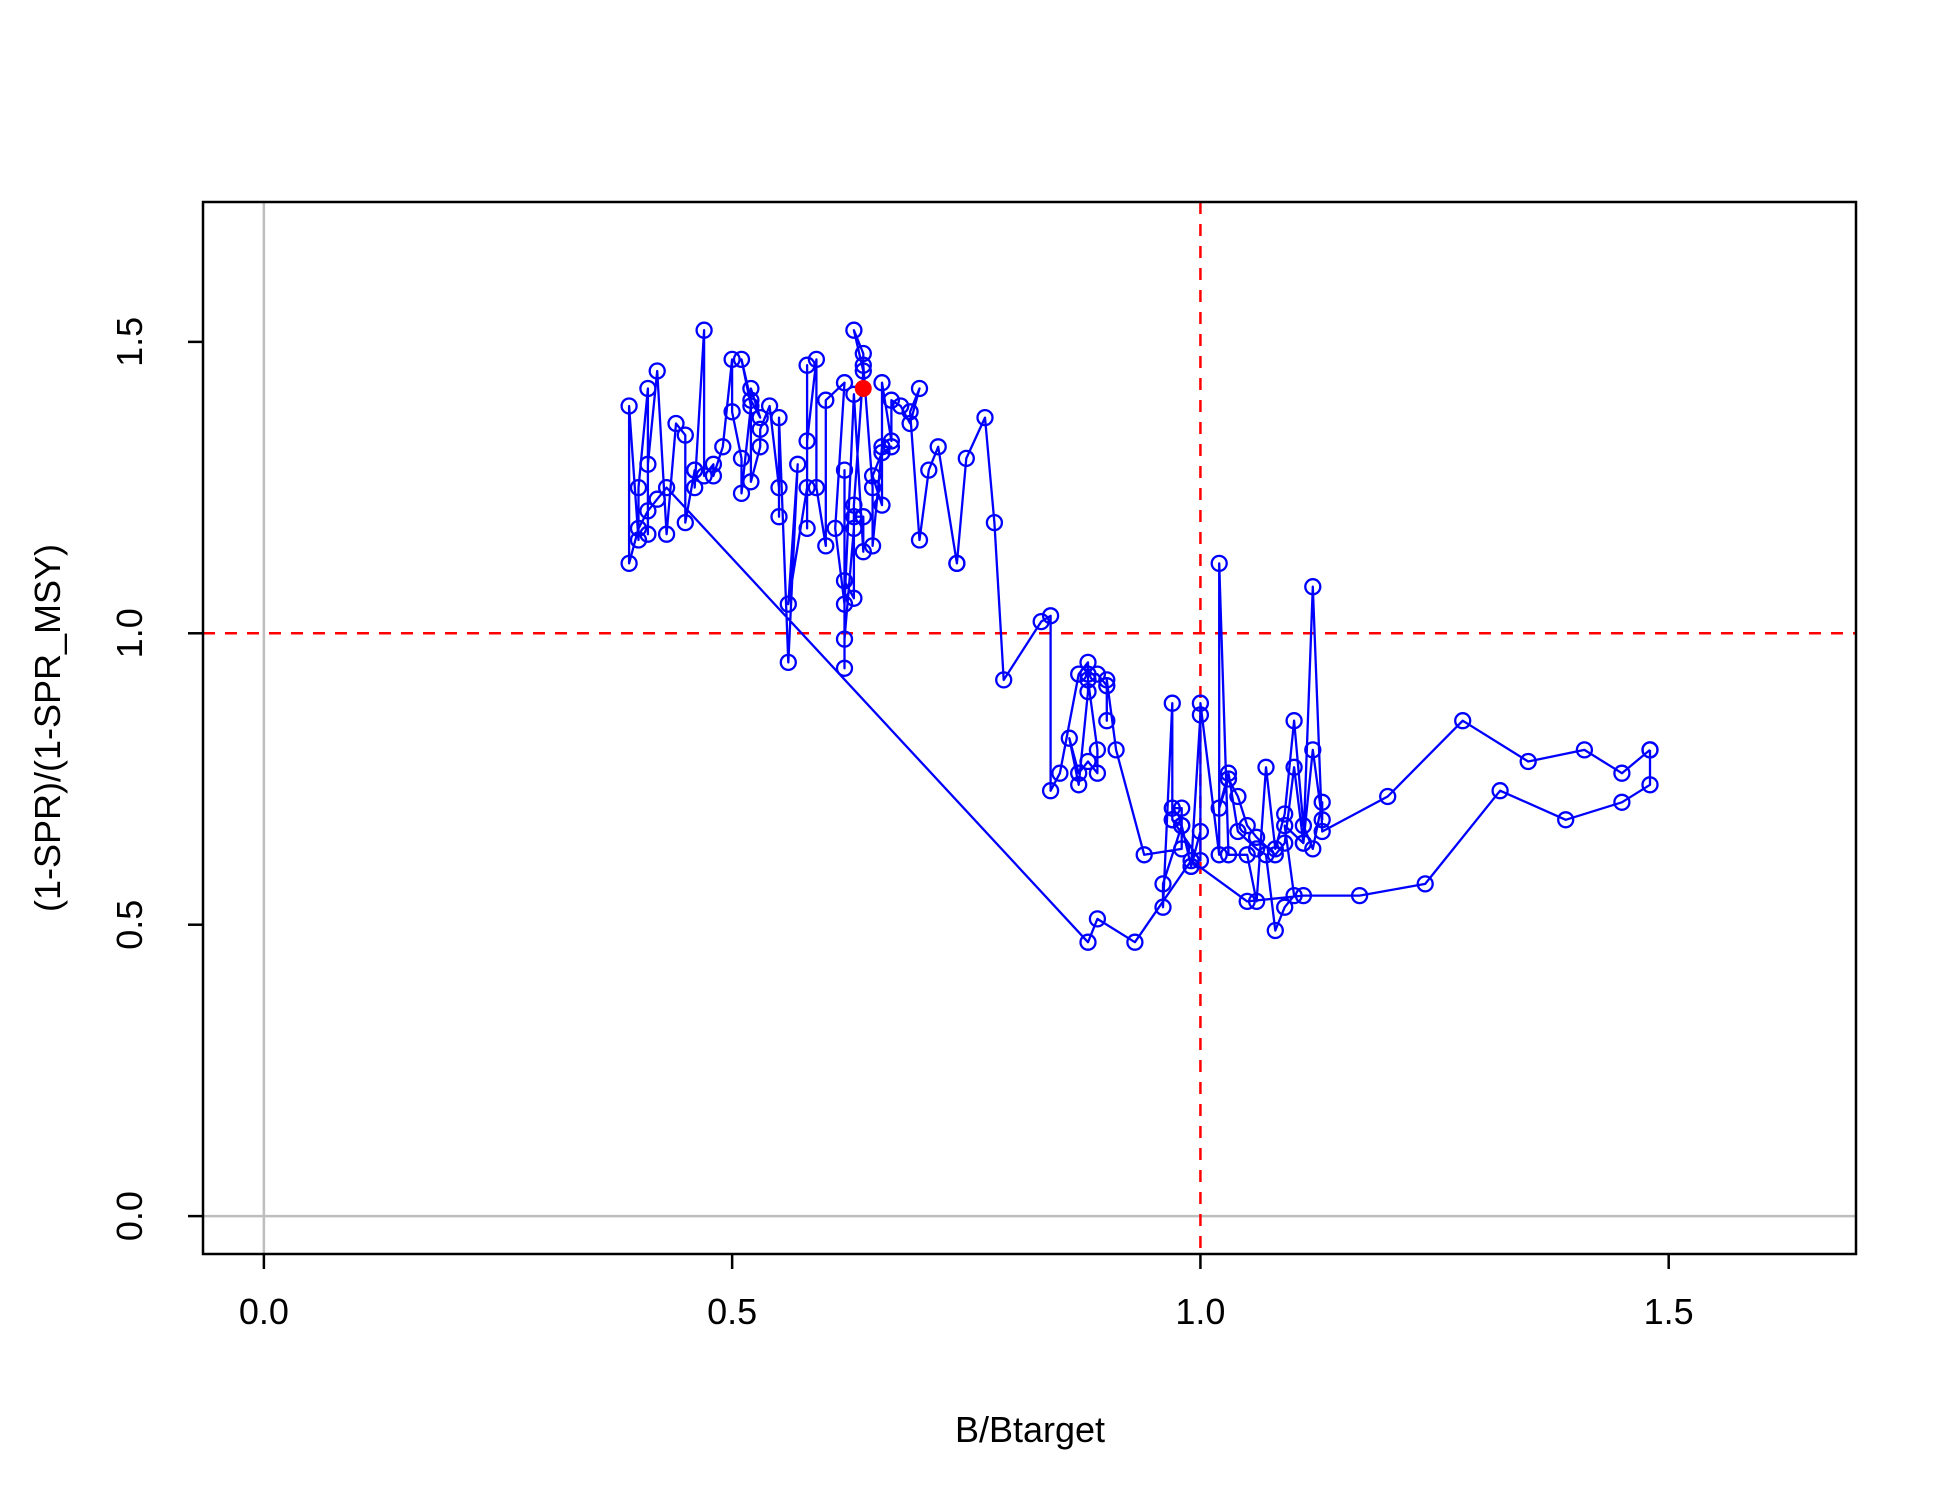  I want to click on x-tick-label: 0.0, so click(264, 1311).